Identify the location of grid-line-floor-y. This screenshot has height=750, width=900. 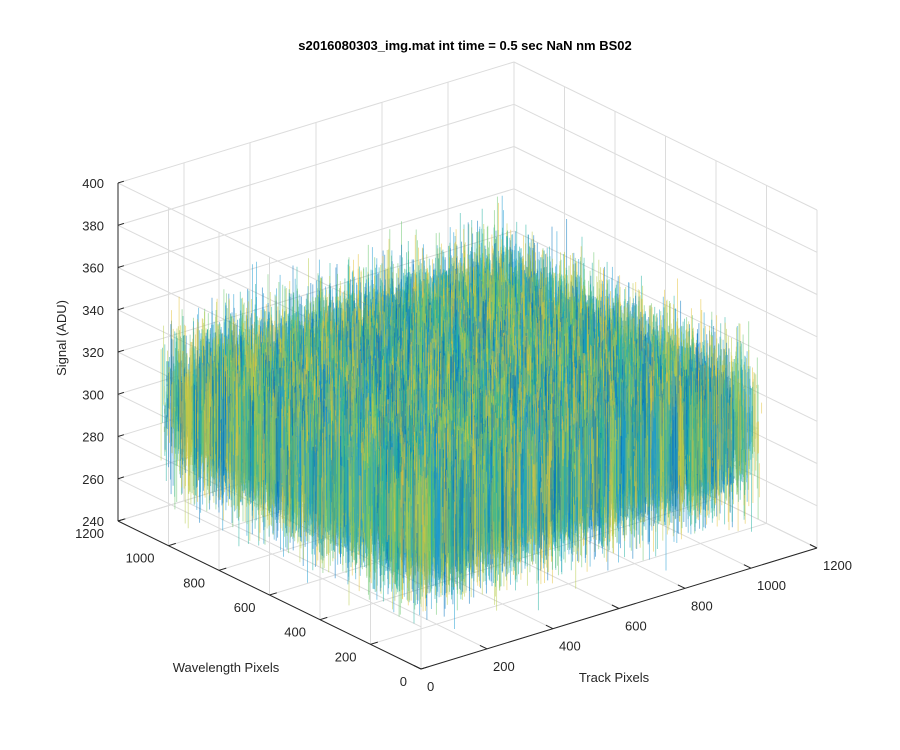
(568, 583).